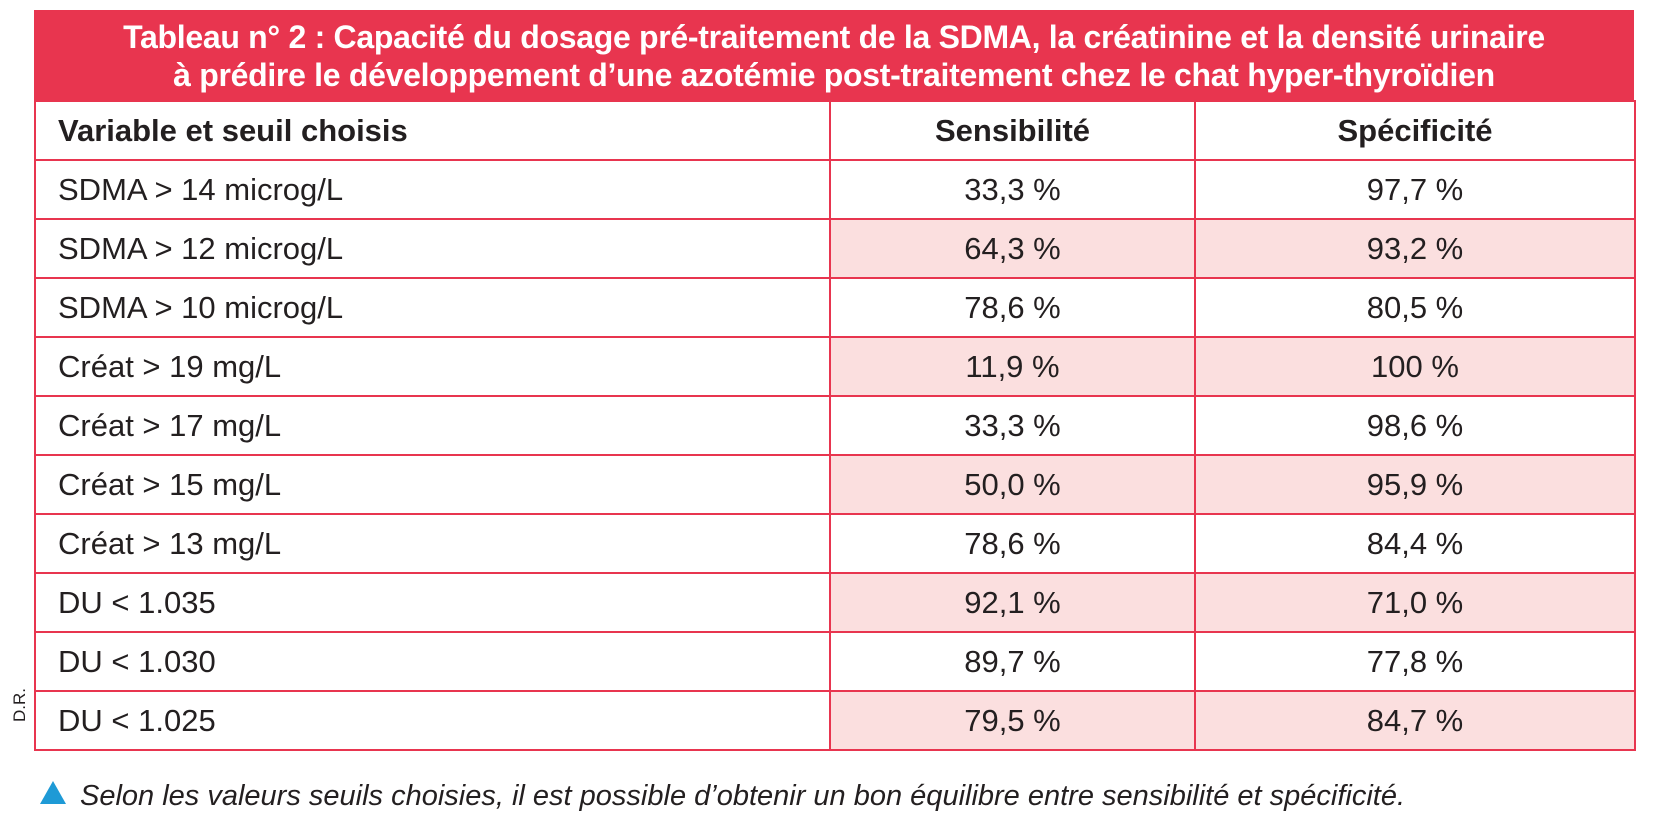  What do you see at coordinates (432, 189) in the screenshot?
I see `cell-variable: SDMA > 14 microg/L` at bounding box center [432, 189].